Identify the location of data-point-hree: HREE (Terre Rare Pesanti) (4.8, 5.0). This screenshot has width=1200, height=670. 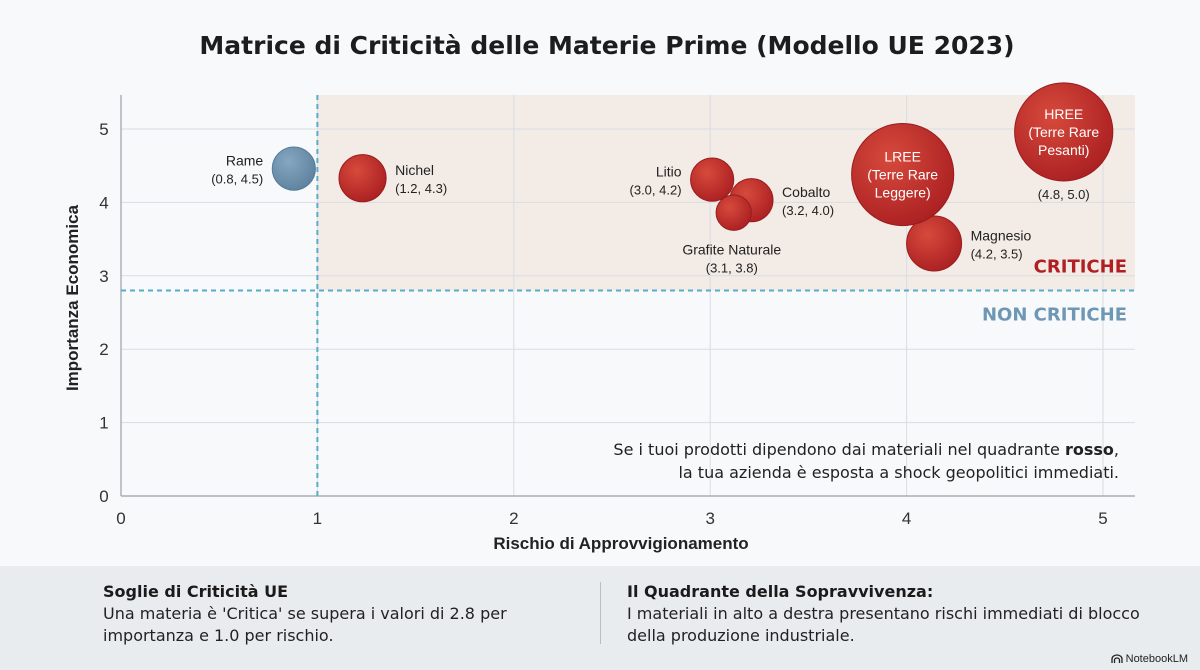
(1064, 142).